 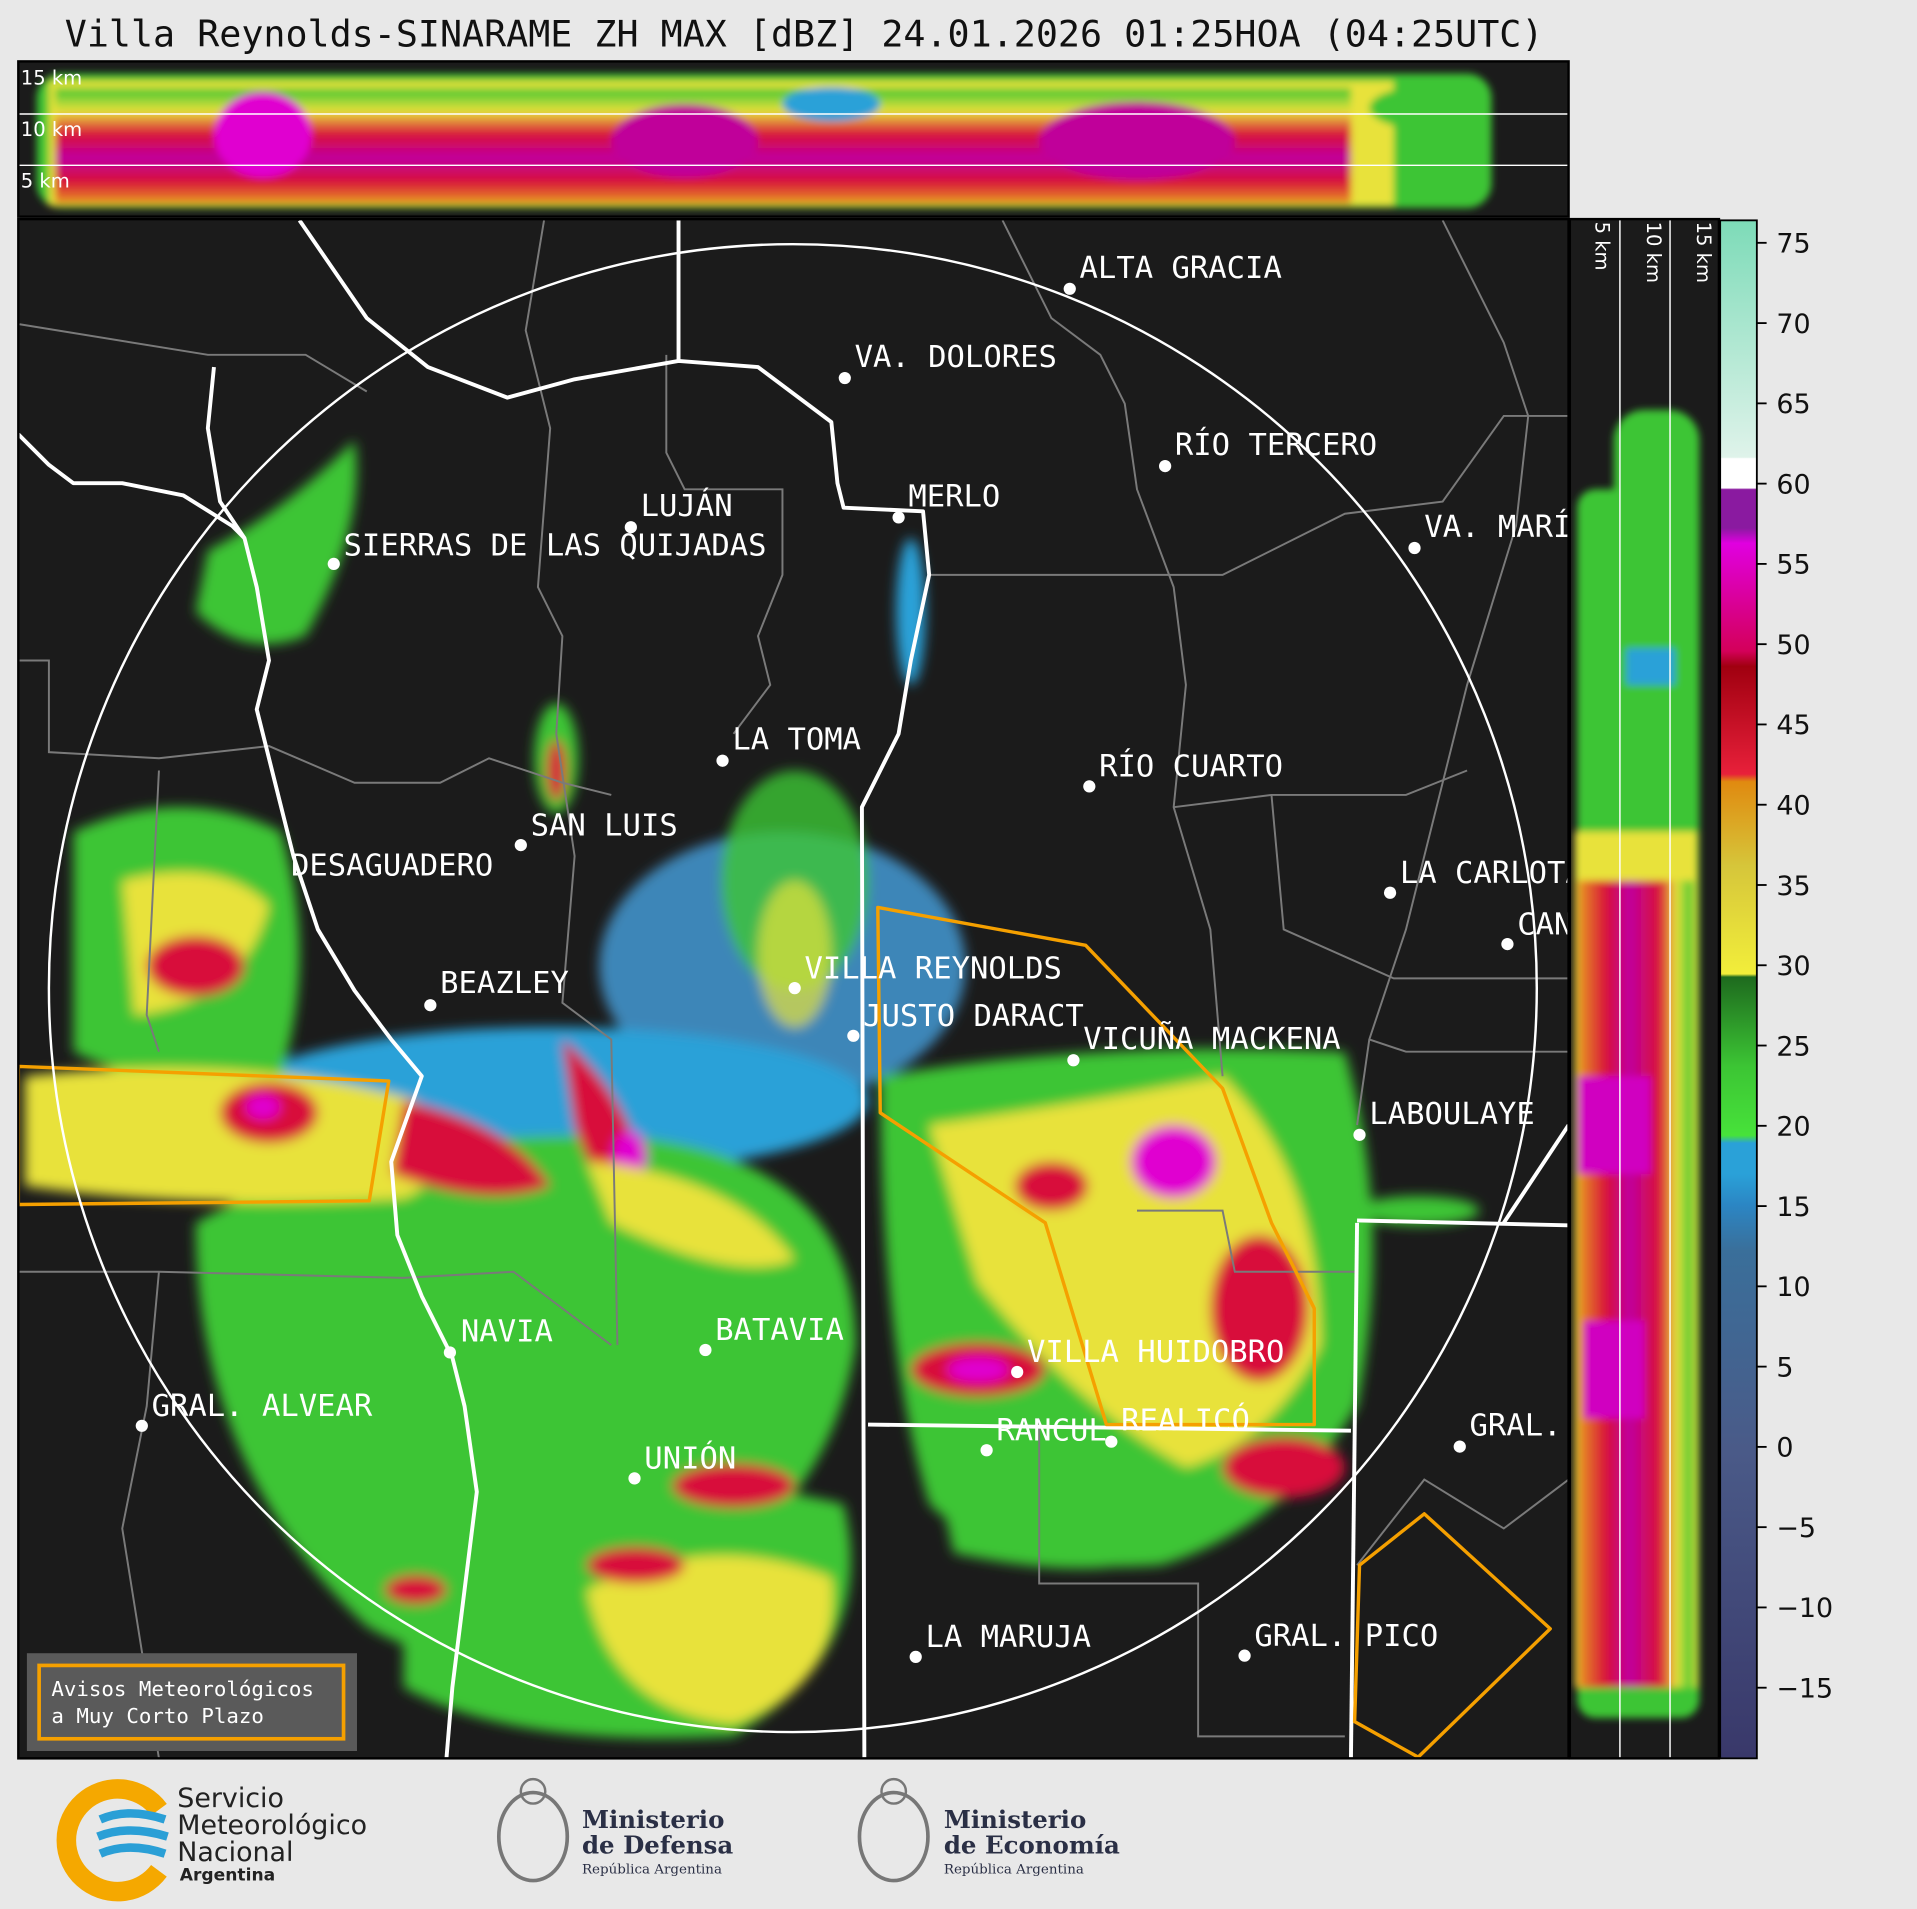 What do you see at coordinates (1804, 1688) in the screenshot?
I see `colorbar-tick-label: −15` at bounding box center [1804, 1688].